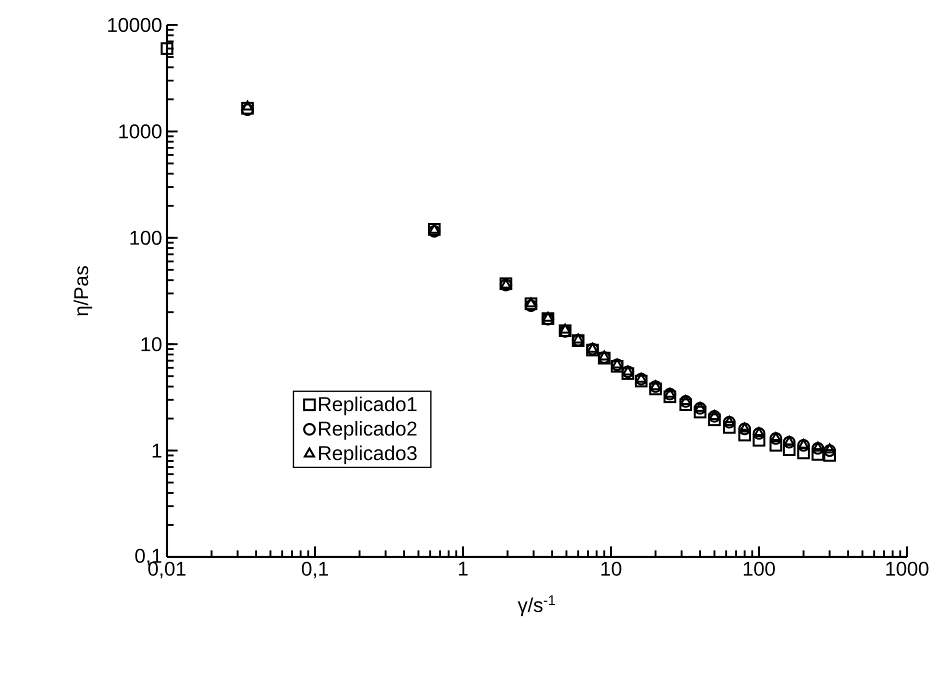 Image resolution: width=940 pixels, height=674 pixels. Describe the element at coordinates (135, 25) in the screenshot. I see `y-tick-label: 10000` at that location.